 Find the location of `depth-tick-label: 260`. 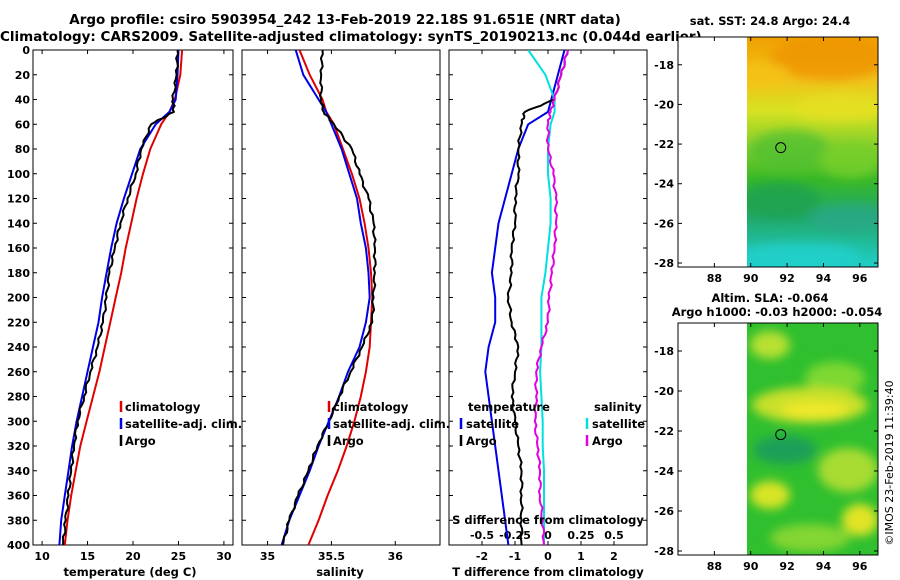

depth-tick-label: 260 is located at coordinates (18, 372).